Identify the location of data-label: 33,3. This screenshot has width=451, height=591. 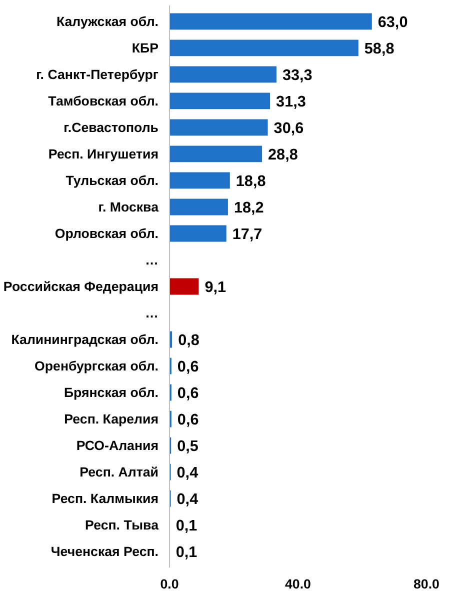
(297, 75).